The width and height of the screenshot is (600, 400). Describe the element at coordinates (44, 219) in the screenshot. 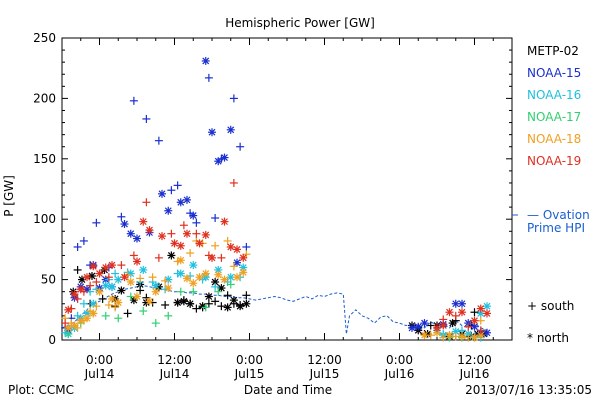

I see `y-tick-label: 100` at that location.